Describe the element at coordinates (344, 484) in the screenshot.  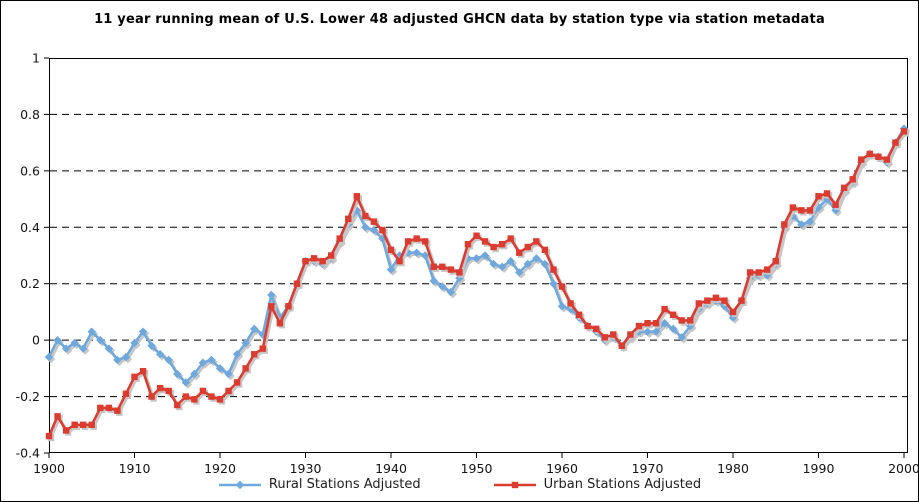
I see `legend-label-rural: Rural Stations Adjusted` at that location.